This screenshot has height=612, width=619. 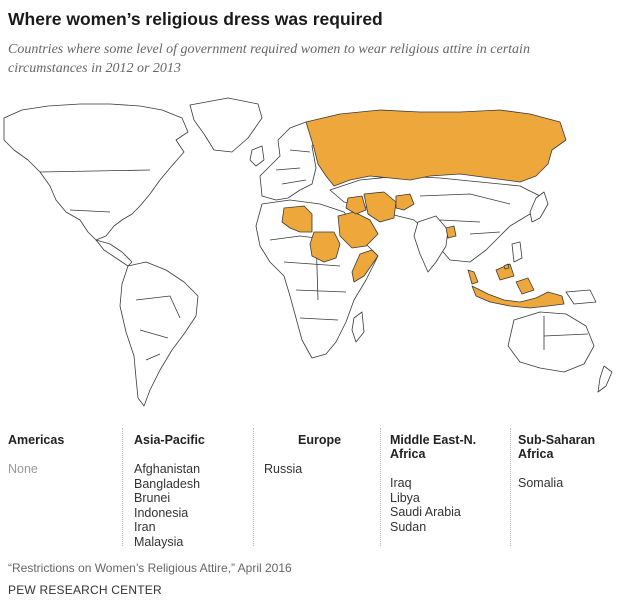 What do you see at coordinates (114, 253) in the screenshot?
I see `central-america` at bounding box center [114, 253].